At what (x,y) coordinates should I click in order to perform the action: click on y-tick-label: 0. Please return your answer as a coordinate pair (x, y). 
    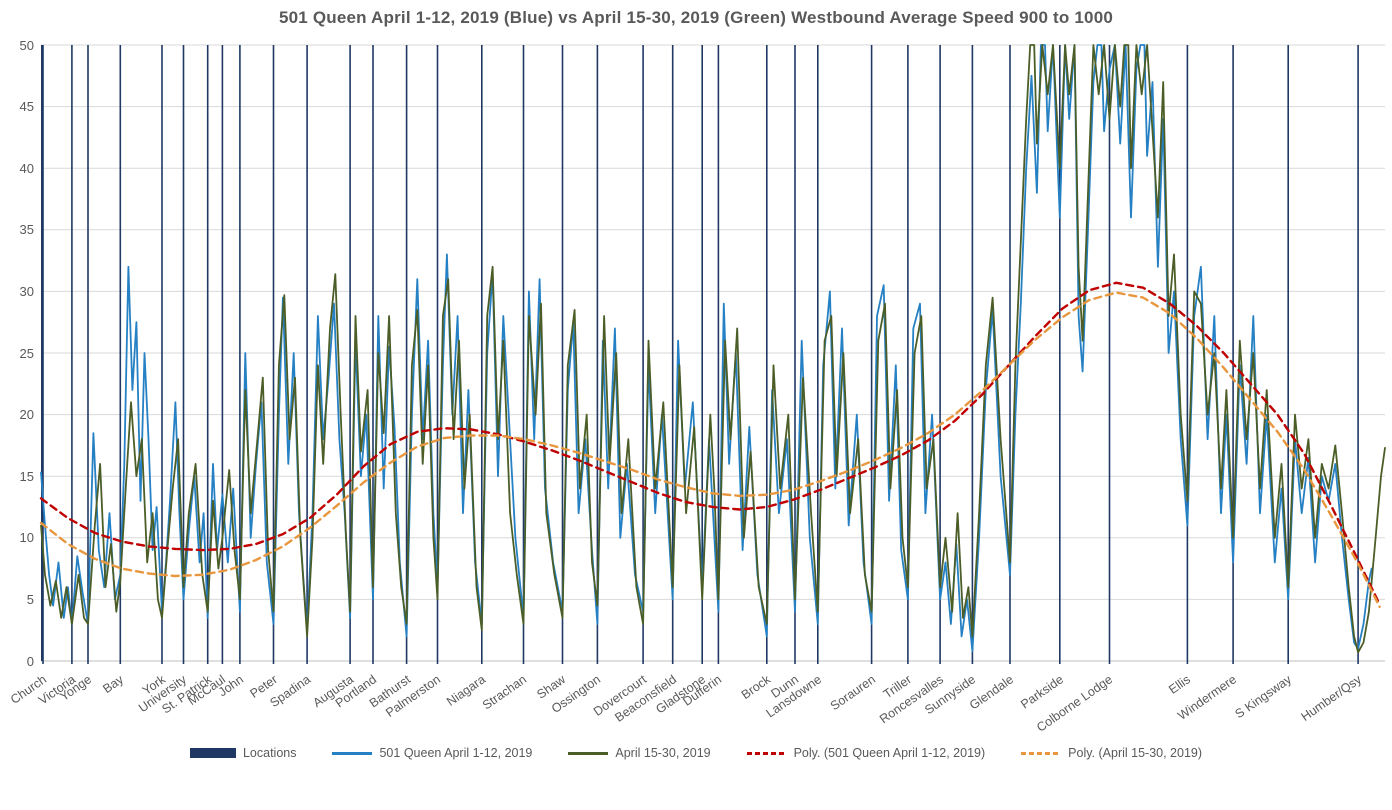
    Looking at the image, I should click on (30, 661).